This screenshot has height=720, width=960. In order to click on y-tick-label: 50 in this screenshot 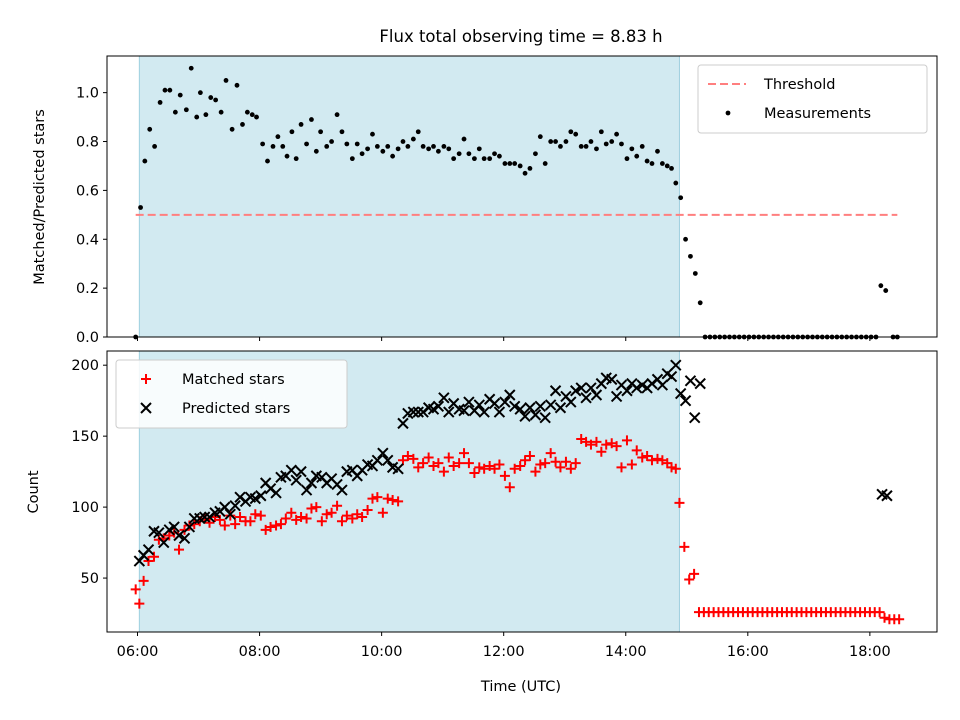, I will do `click(90, 579)`.